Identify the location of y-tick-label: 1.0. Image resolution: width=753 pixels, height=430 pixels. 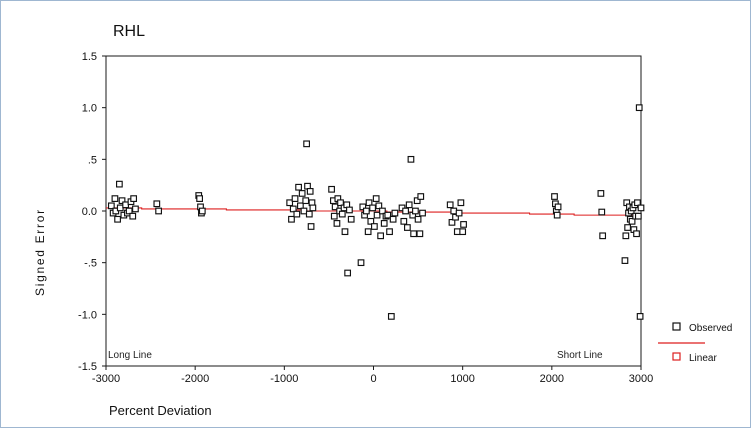
(89, 109).